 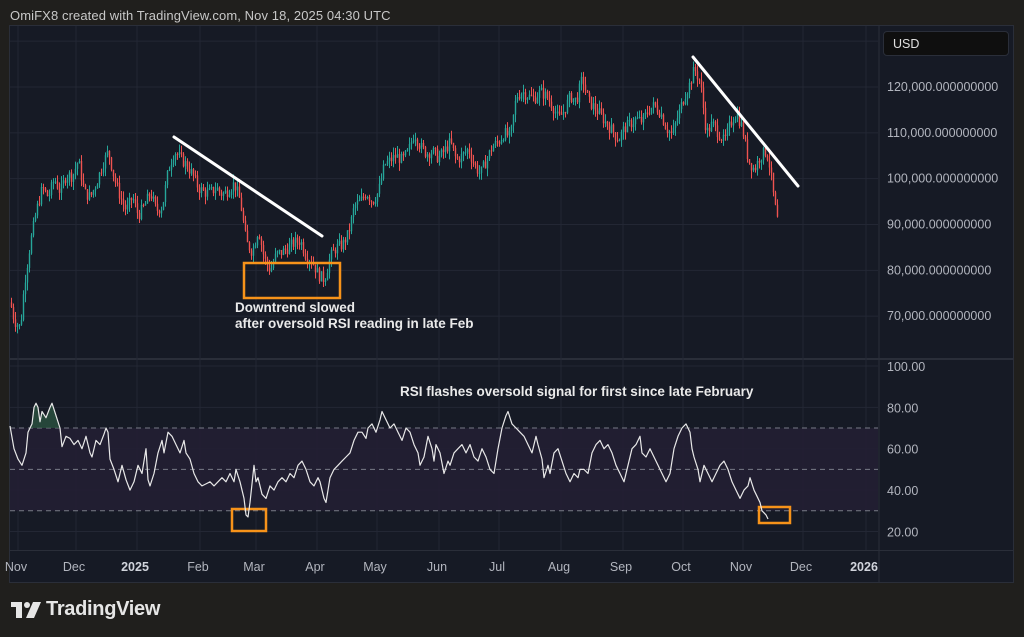 I want to click on price-tick-label: 120,000.000000000, so click(x=942, y=87).